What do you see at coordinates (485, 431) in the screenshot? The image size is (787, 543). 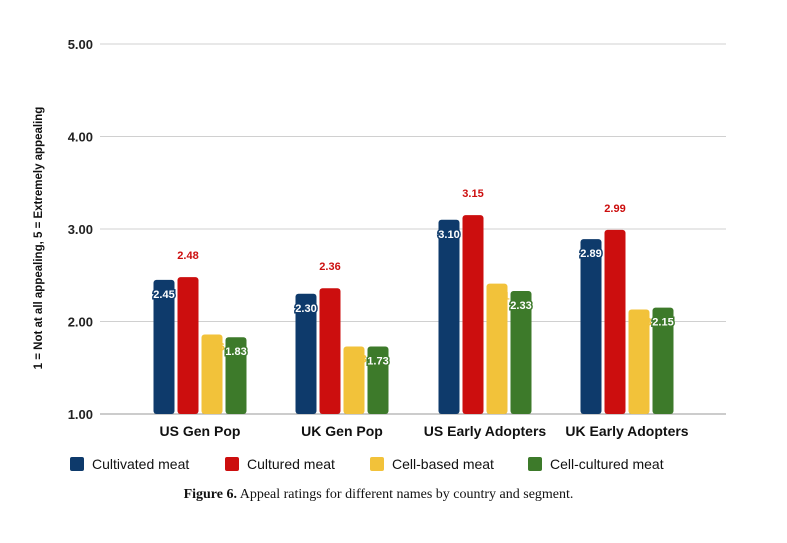 I see `x-category-label: US Early Adopters` at bounding box center [485, 431].